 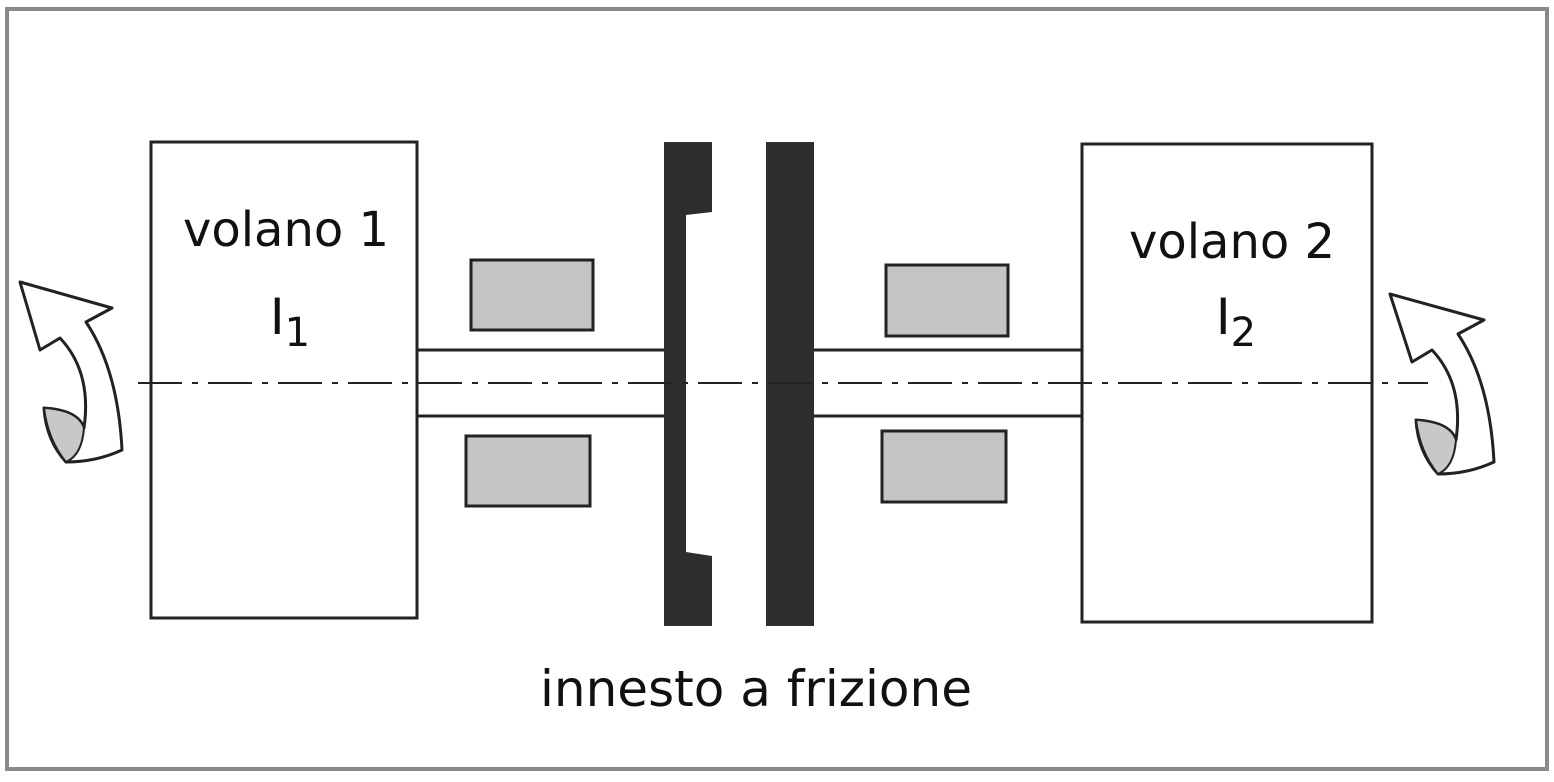 What do you see at coordinates (947, 300) in the screenshot?
I see `bearing-right-top` at bounding box center [947, 300].